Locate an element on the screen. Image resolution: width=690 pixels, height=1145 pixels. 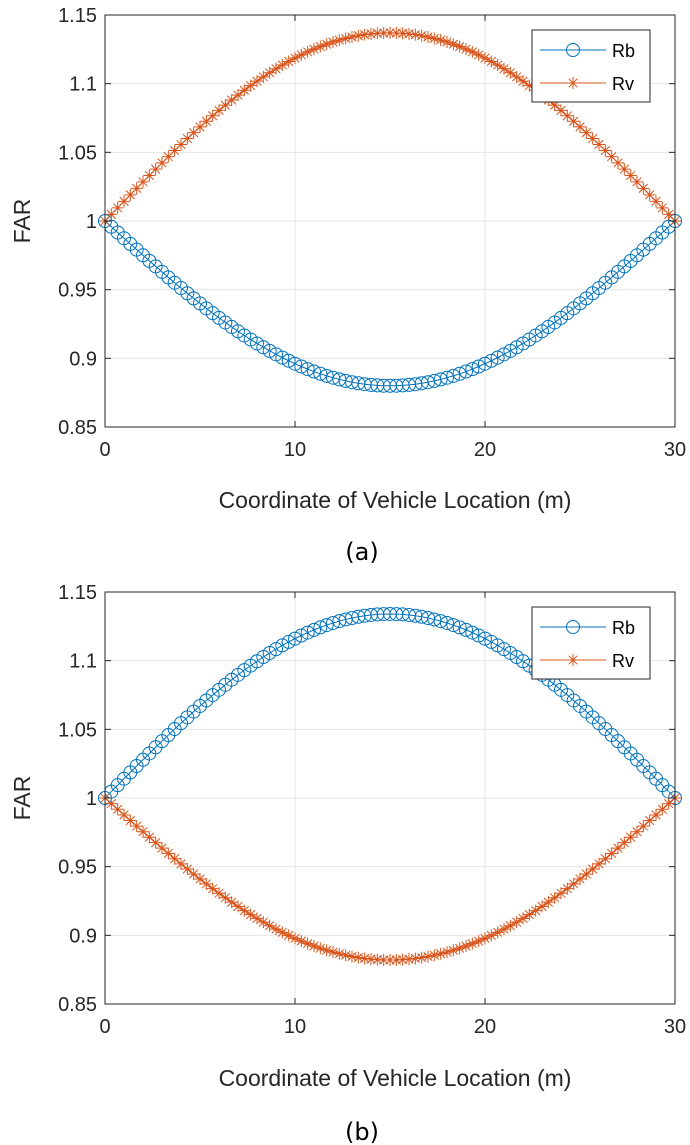
x-tick-label: 10 is located at coordinates (295, 1027).